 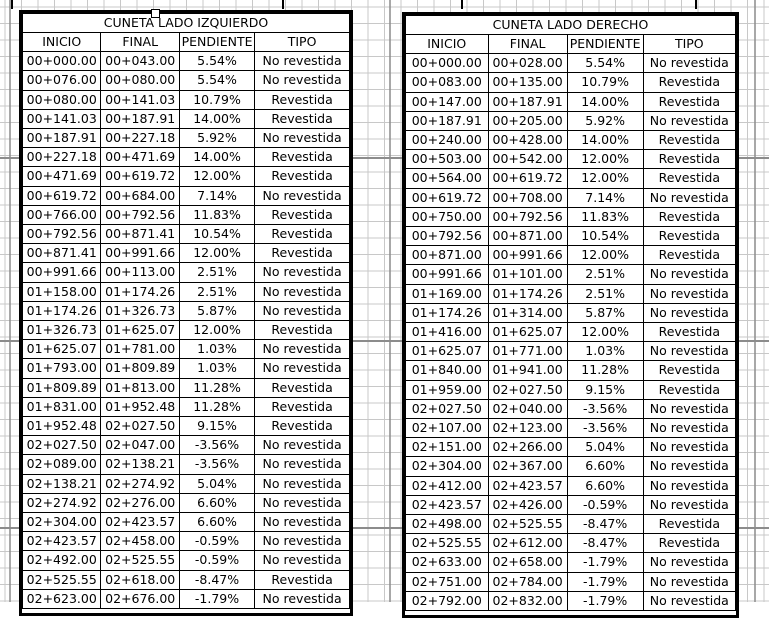 I want to click on cell-final: 00+684.00, so click(x=140, y=195).